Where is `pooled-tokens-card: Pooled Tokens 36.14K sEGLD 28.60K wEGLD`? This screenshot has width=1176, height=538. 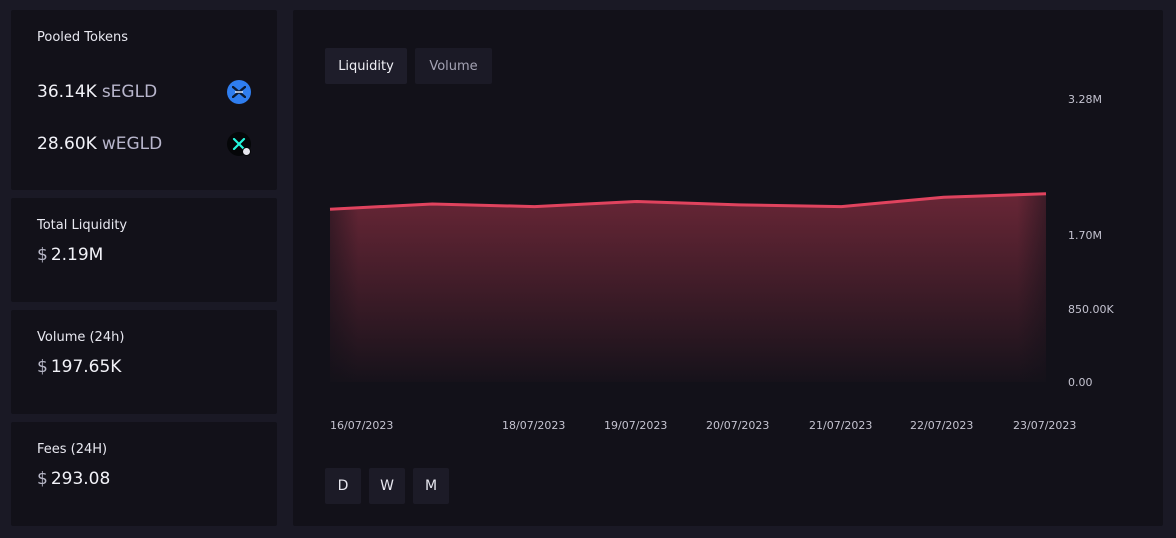 pooled-tokens-card: Pooled Tokens 36.14K sEGLD 28.60K wEGLD is located at coordinates (144, 100).